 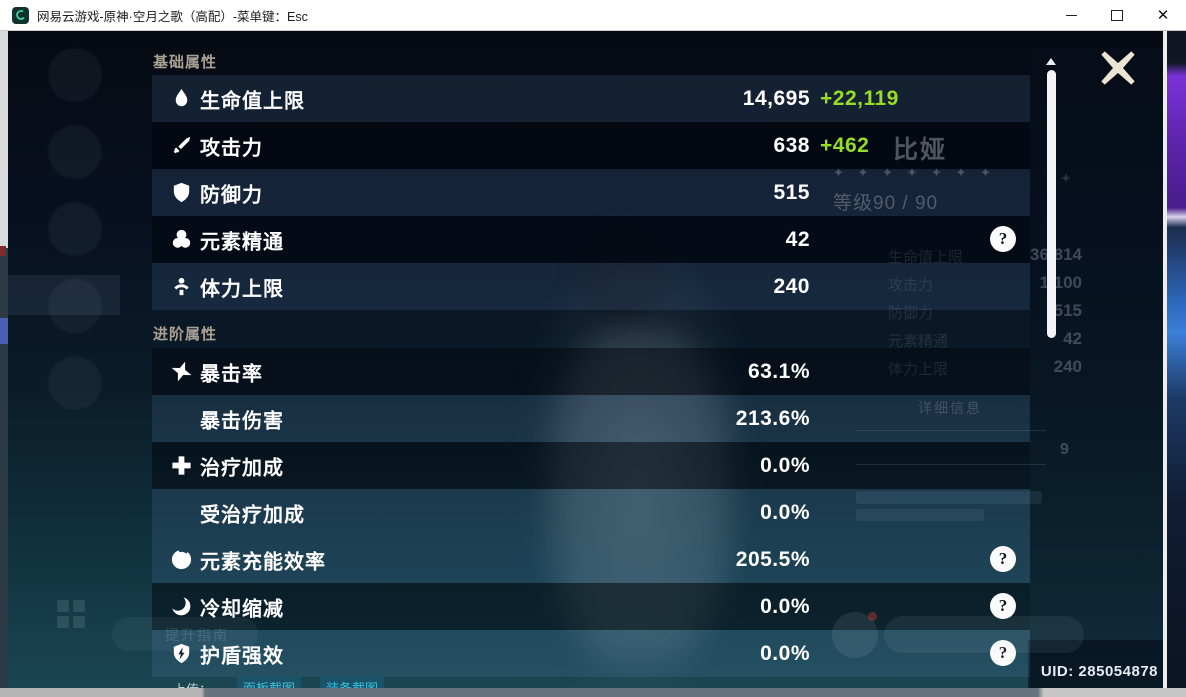 What do you see at coordinates (593, 692) in the screenshot?
I see `bottom-edge-window` at bounding box center [593, 692].